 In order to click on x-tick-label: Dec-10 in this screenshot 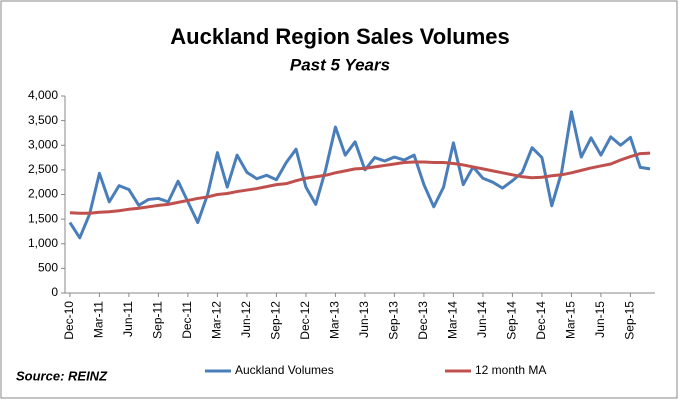, I will do `click(69, 320)`.